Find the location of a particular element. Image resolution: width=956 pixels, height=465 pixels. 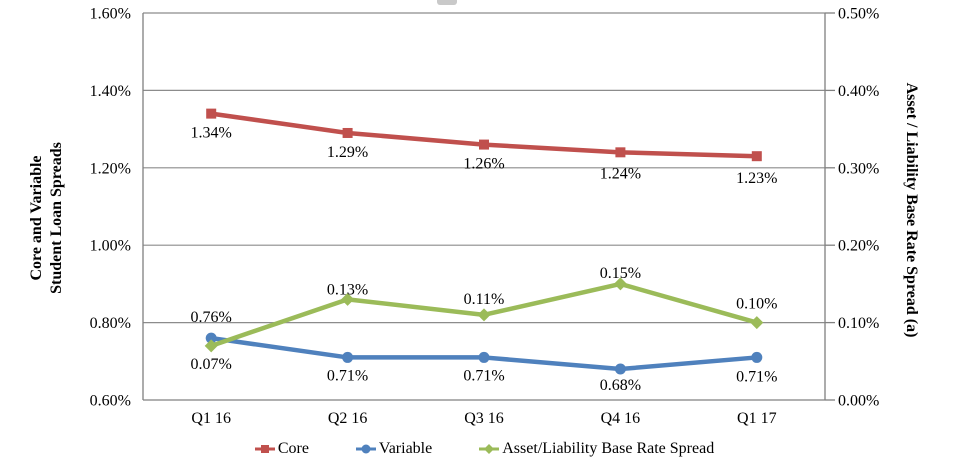

data-label-variable: 0.76% is located at coordinates (211, 317).